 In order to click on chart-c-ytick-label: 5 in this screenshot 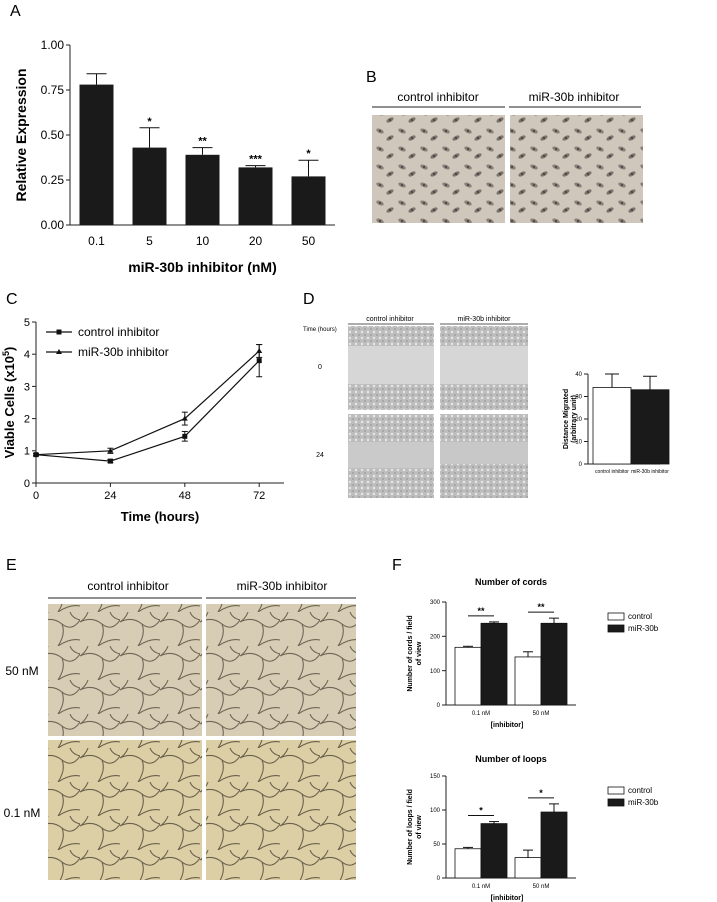, I will do `click(27, 323)`.